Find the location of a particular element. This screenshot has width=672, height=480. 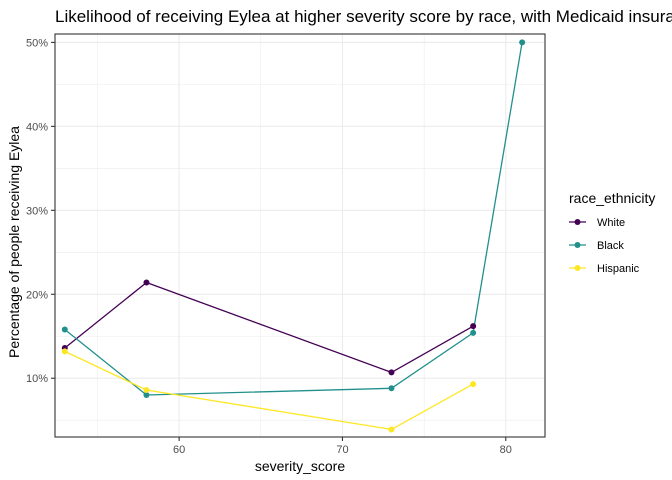

x-tick-label: 60 is located at coordinates (179, 450).